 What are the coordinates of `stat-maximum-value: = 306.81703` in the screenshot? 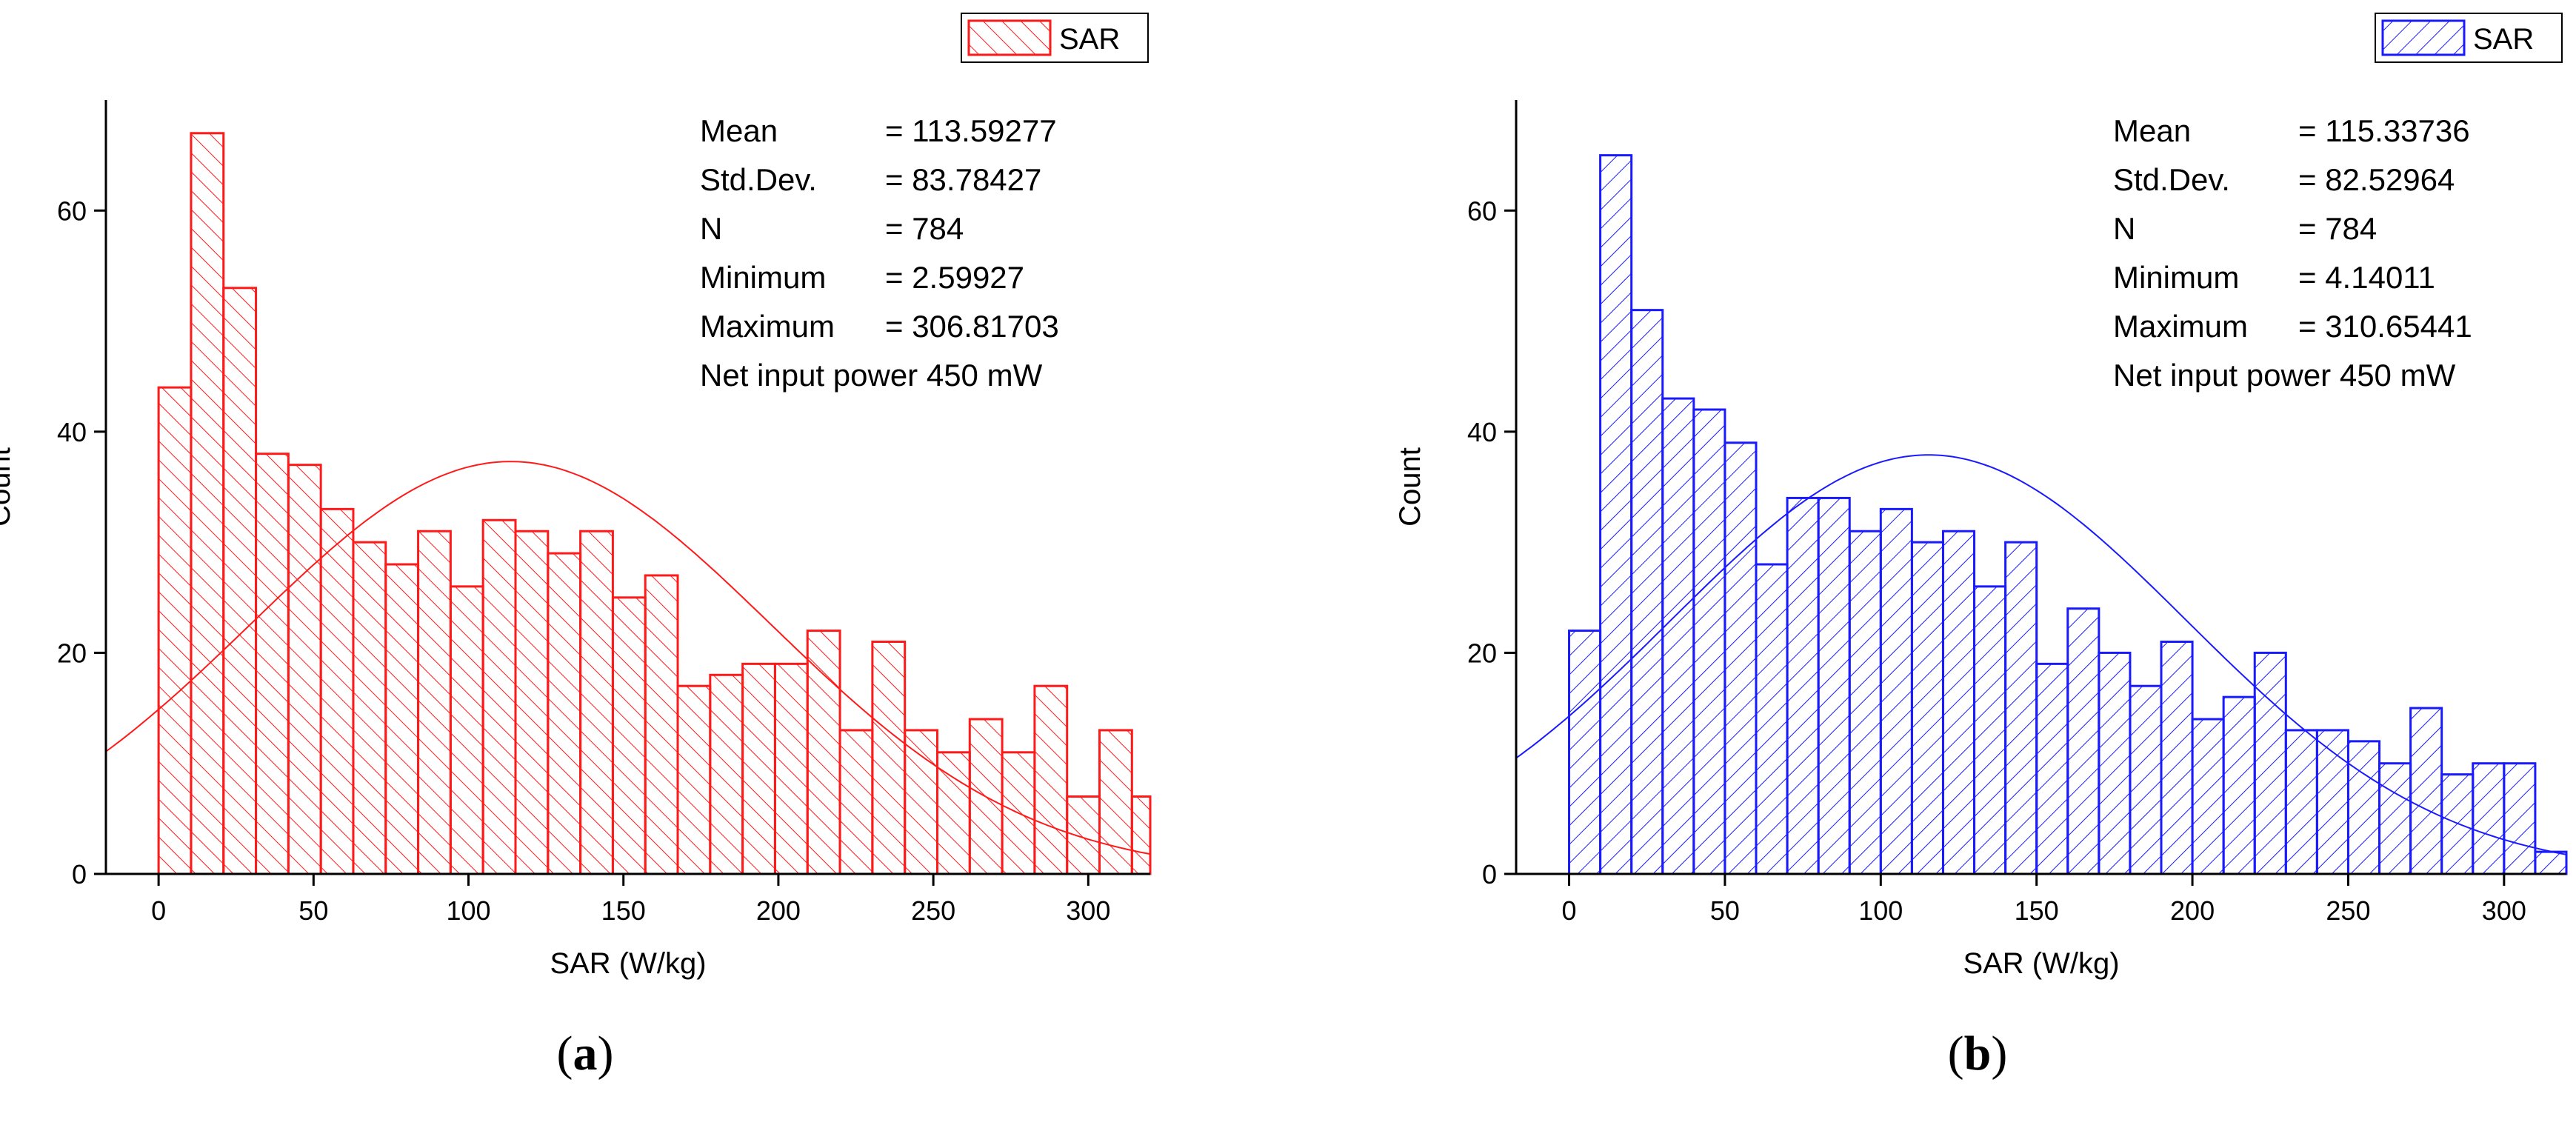 It's located at (972, 326).